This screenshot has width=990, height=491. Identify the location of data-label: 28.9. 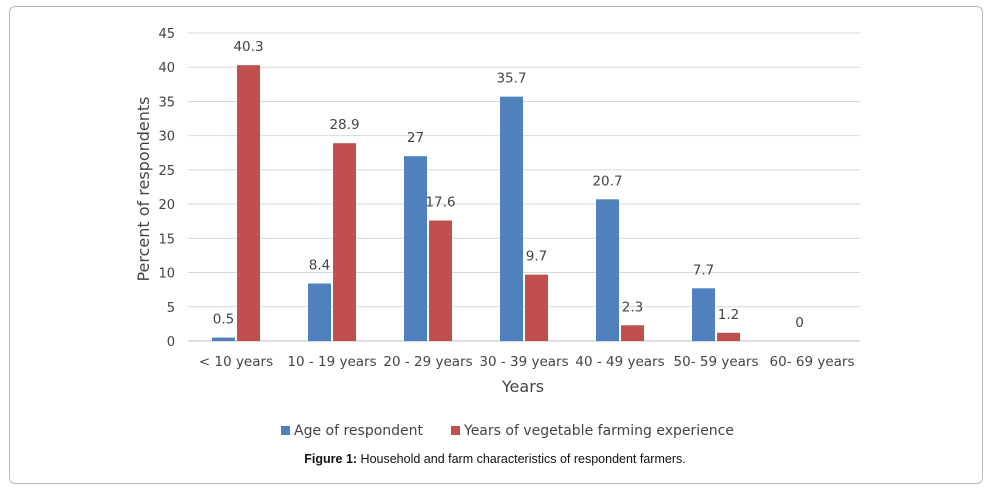
(344, 125).